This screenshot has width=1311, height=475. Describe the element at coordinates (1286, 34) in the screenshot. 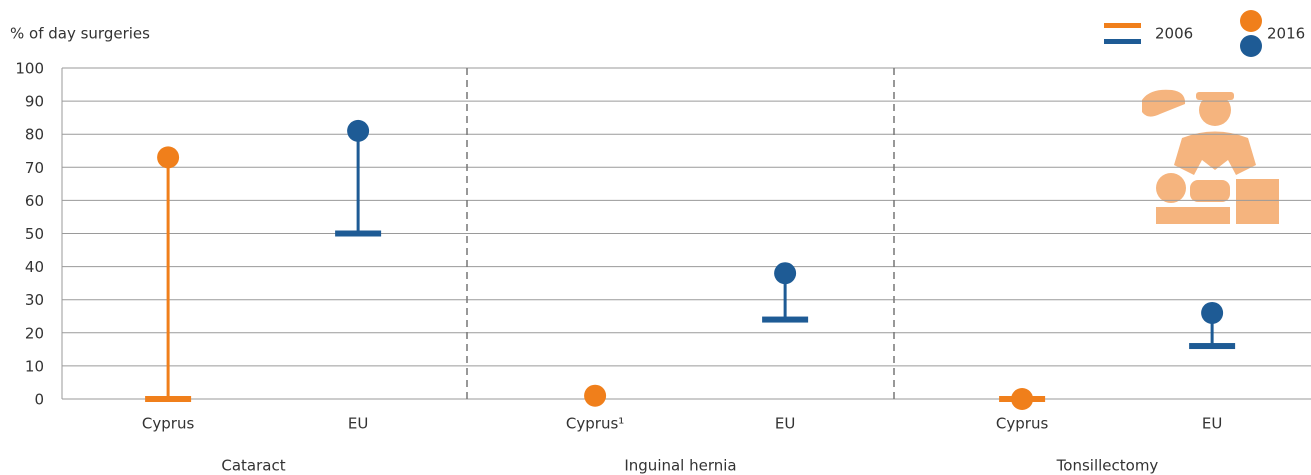

I see `legend-label: 2016` at that location.